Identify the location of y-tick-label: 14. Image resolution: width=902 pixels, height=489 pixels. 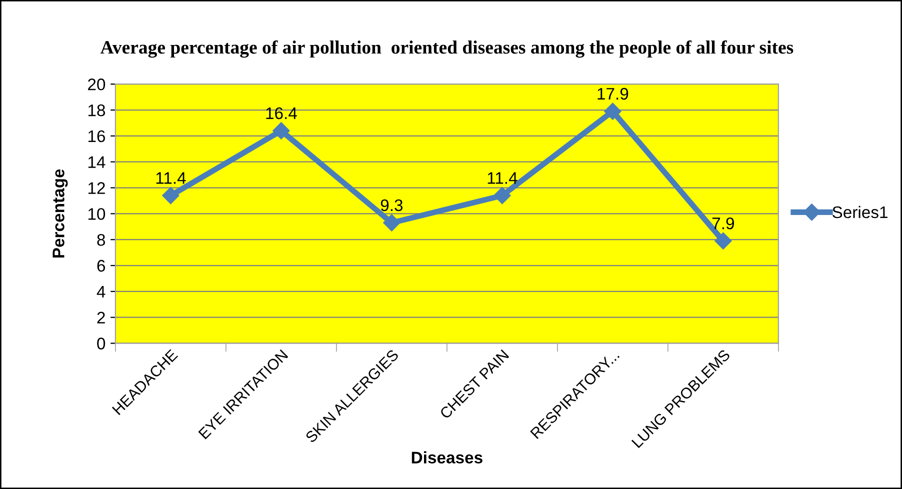
(97, 162).